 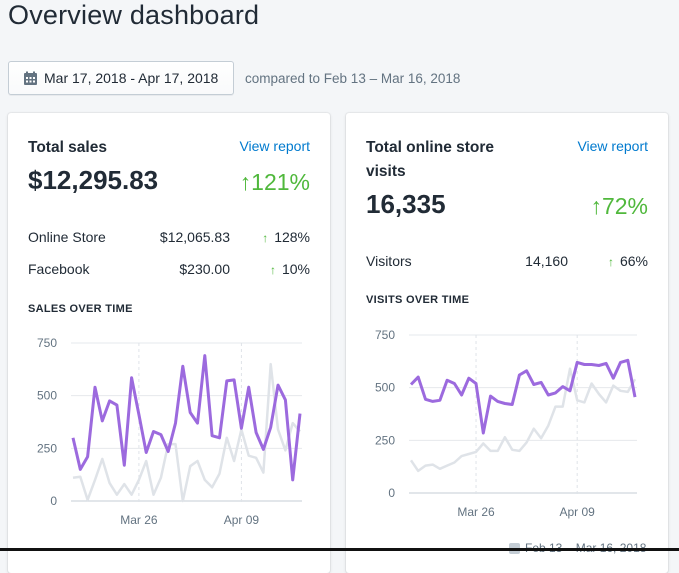 What do you see at coordinates (430, 160) in the screenshot?
I see `card-title: Total online store visits` at bounding box center [430, 160].